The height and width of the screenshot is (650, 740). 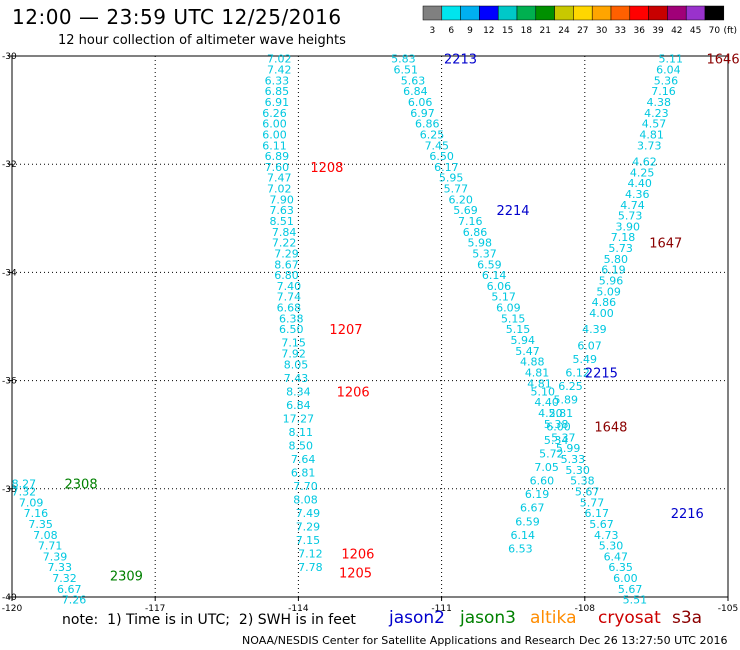 What do you see at coordinates (308, 540) in the screenshot?
I see `swh-value-point: 7.15` at bounding box center [308, 540].